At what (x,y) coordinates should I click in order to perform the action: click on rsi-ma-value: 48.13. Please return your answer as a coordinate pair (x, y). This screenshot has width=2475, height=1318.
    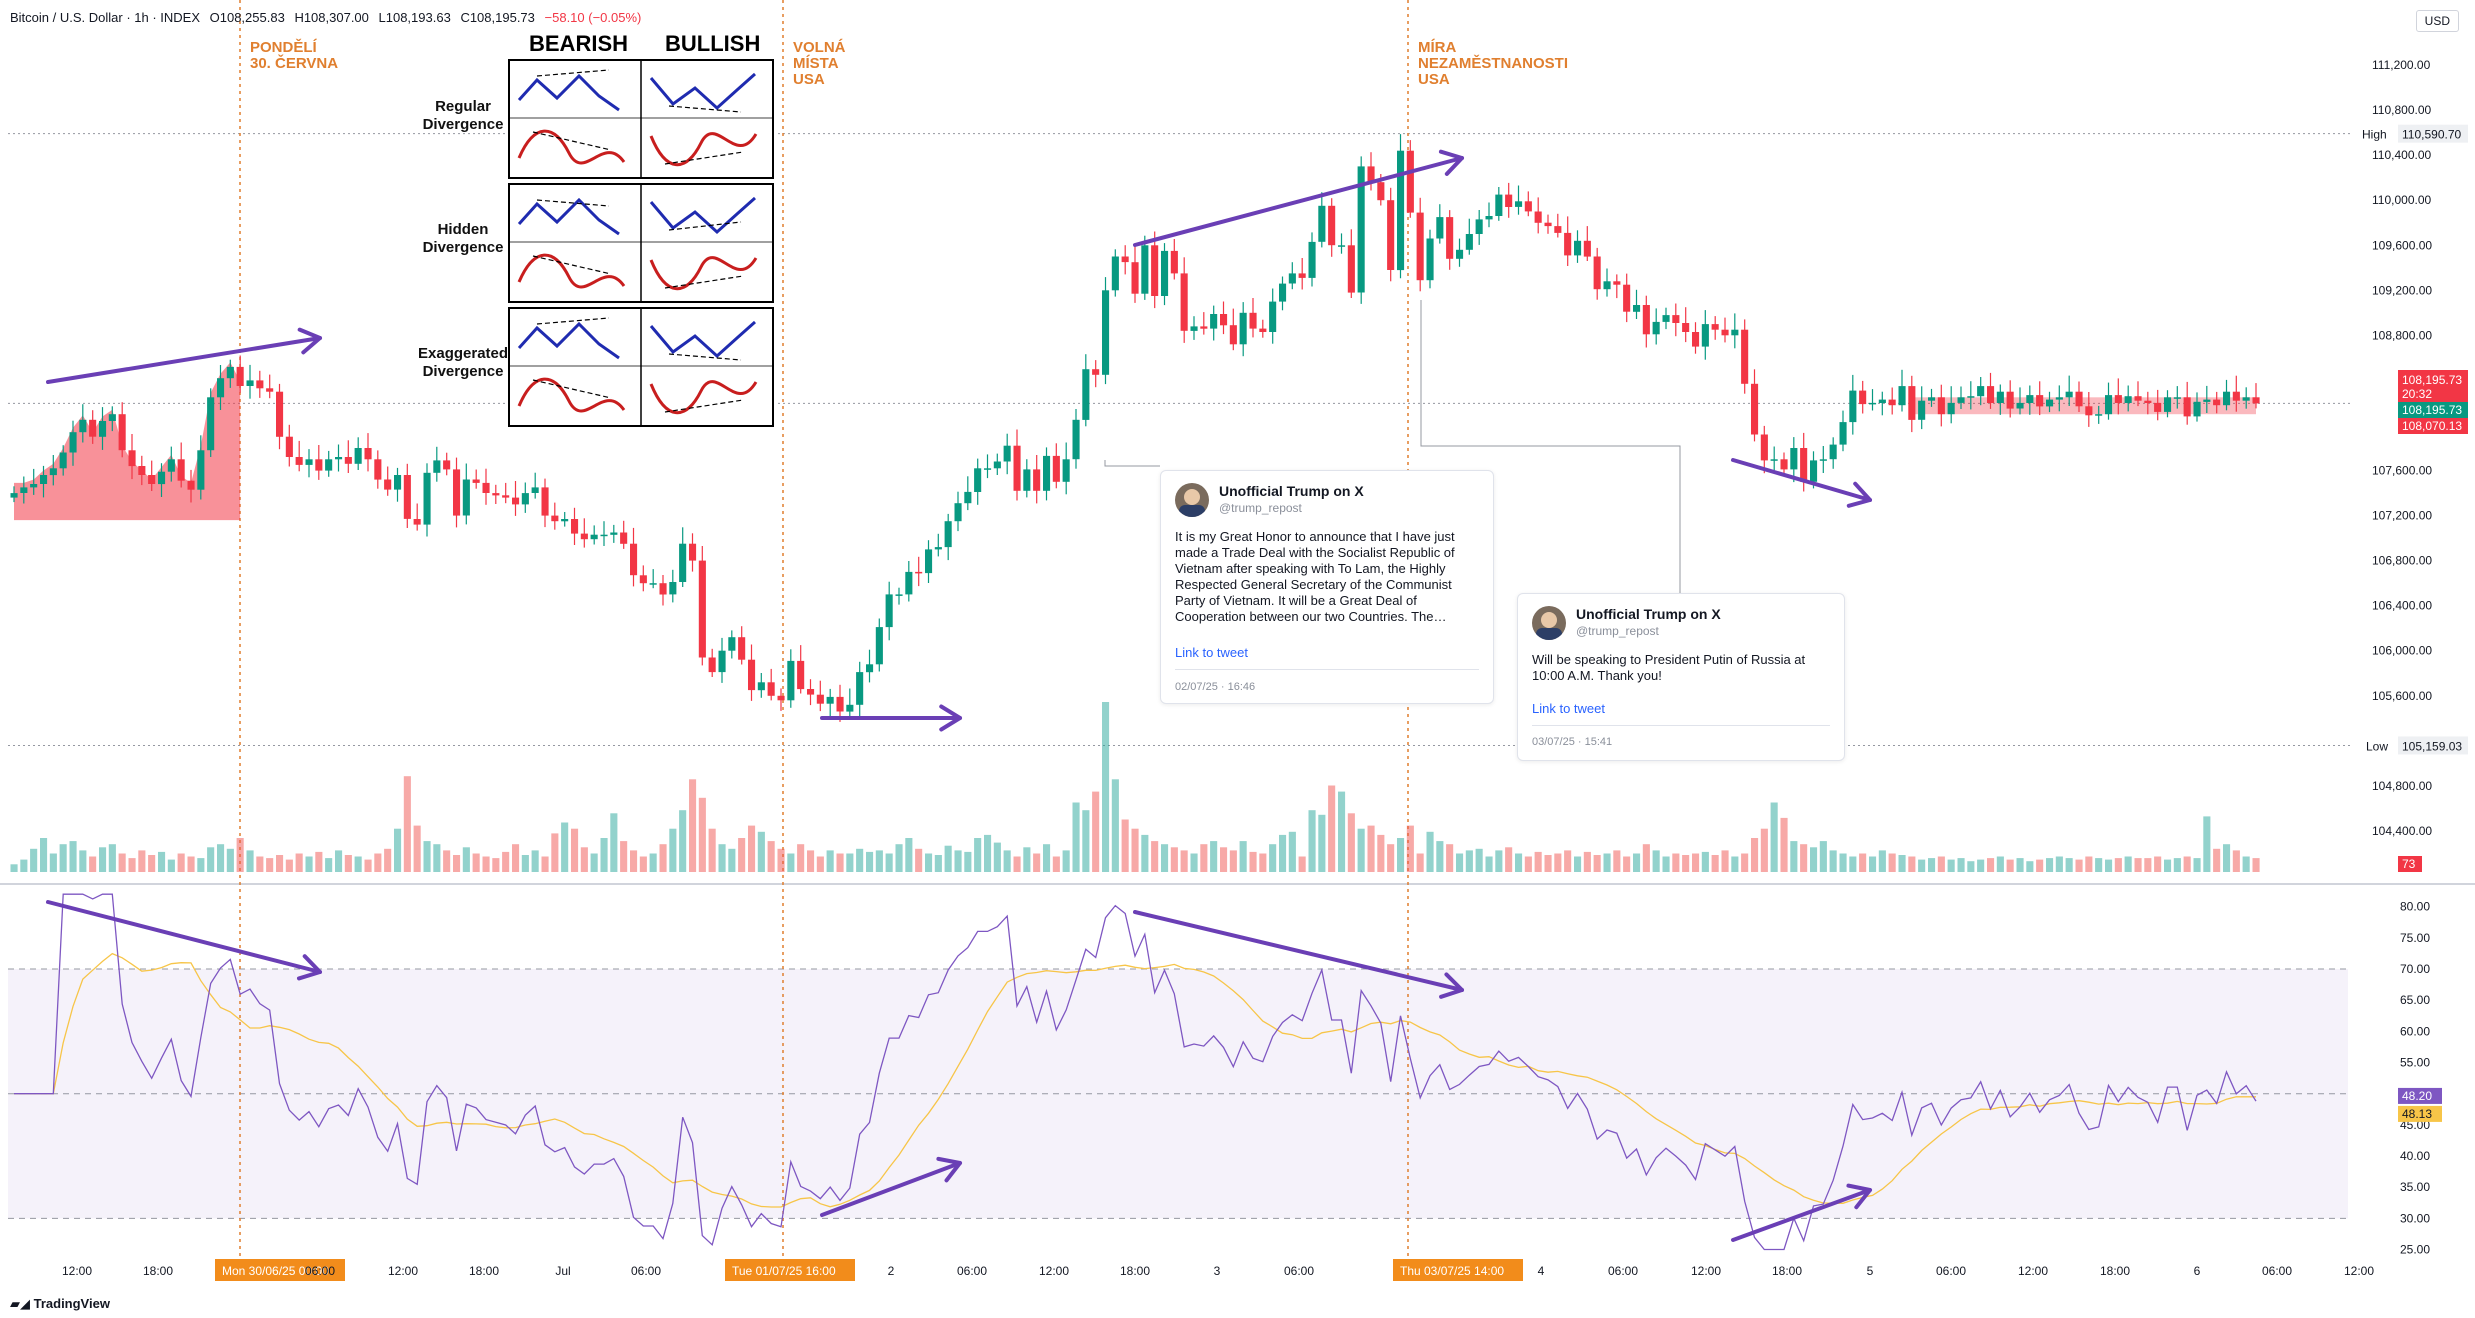
    Looking at the image, I should click on (2417, 1114).